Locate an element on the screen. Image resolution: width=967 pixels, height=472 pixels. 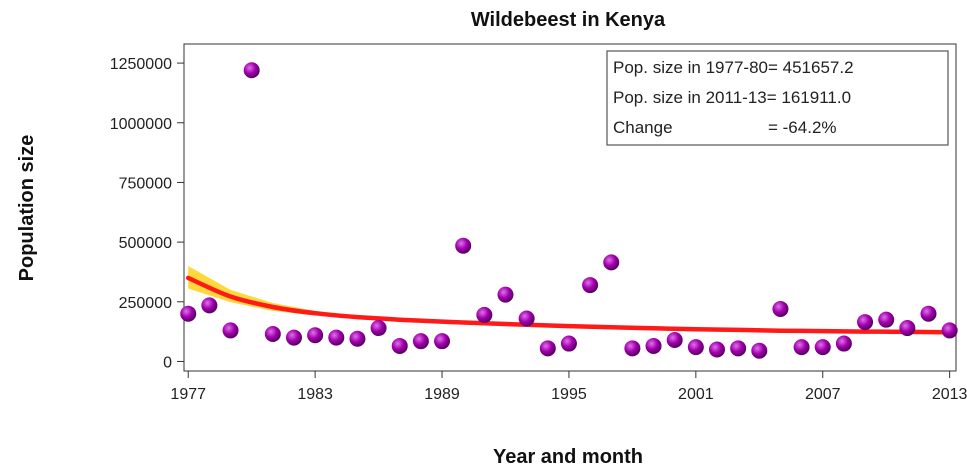
x-axis-label: Year and month is located at coordinates (568, 457).